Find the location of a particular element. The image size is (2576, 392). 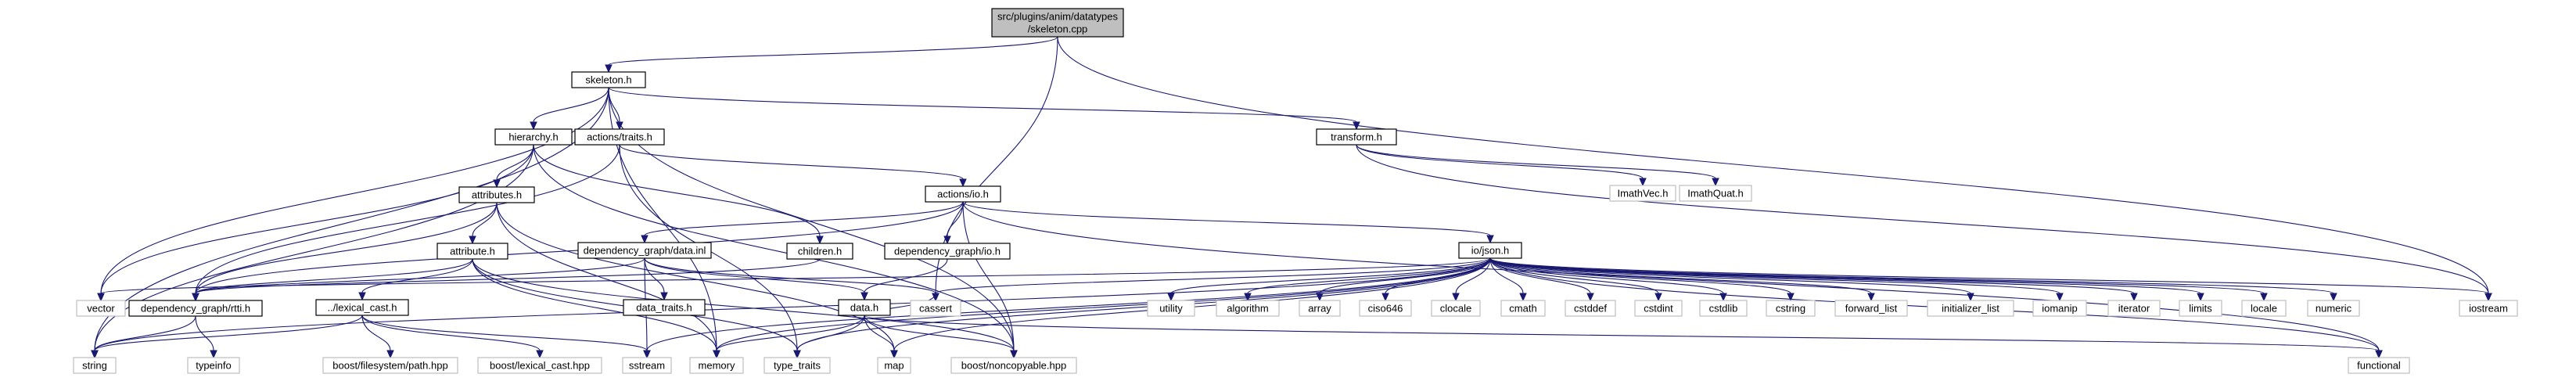

node-label: children.h is located at coordinates (820, 251).